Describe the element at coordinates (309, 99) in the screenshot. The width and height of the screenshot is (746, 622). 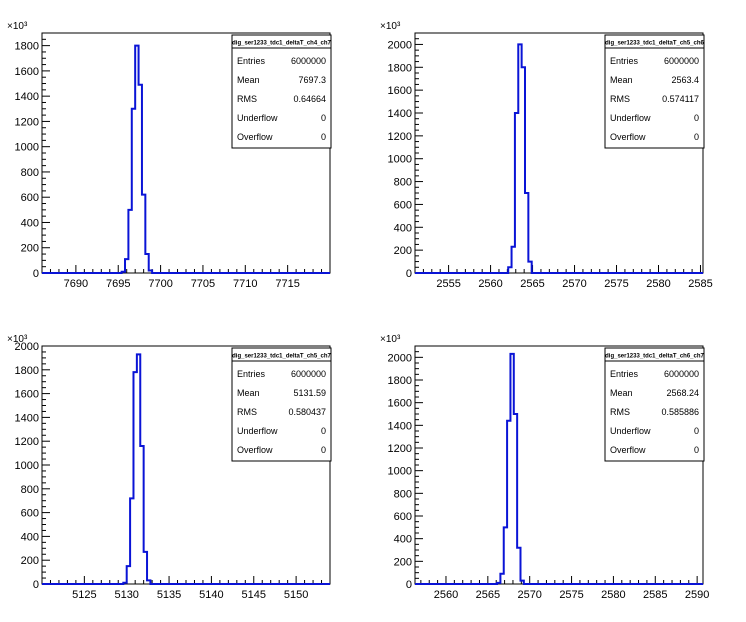
I see `stats-value: 0.64664` at that location.